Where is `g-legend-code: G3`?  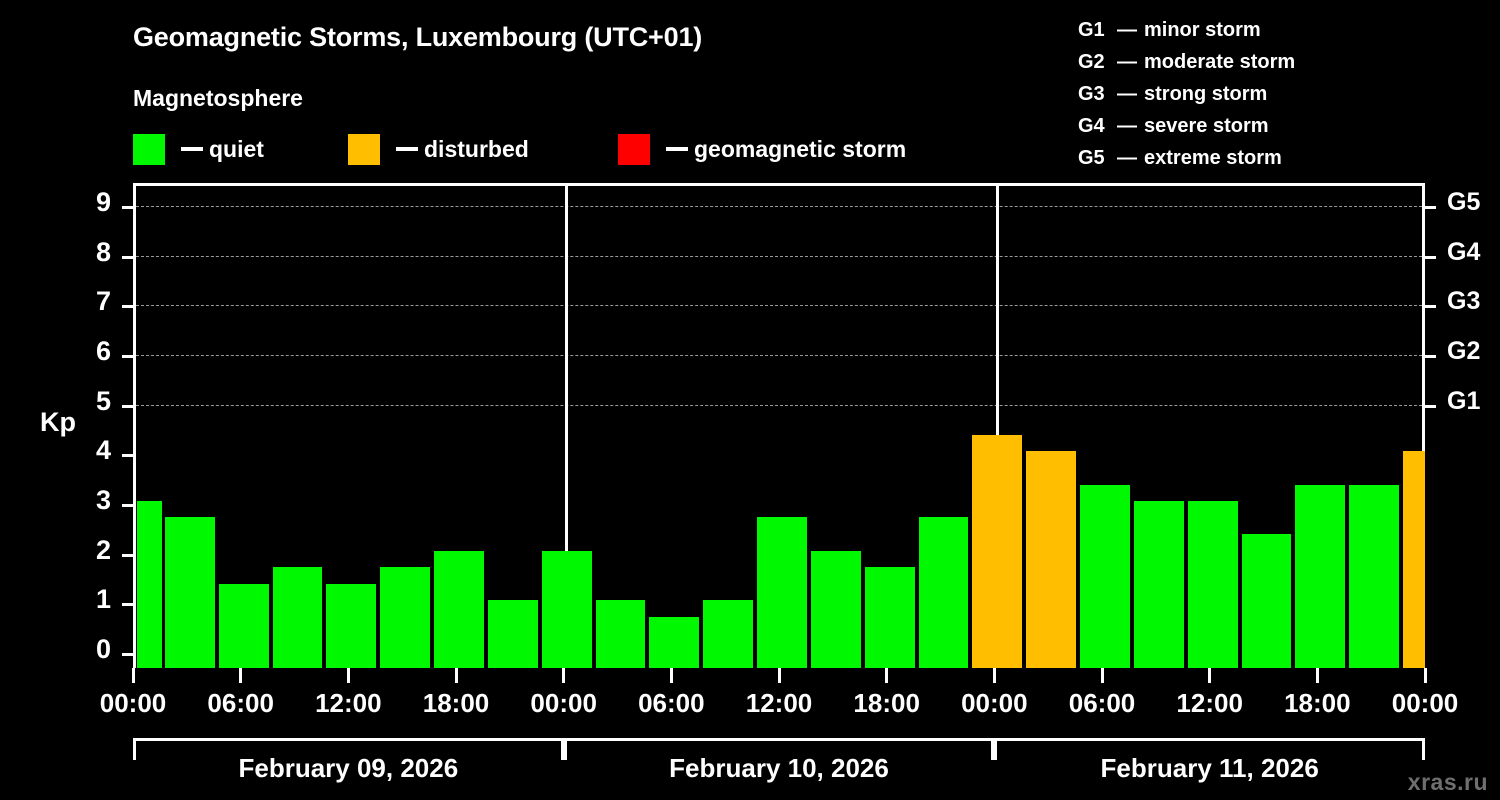
g-legend-code: G3 is located at coordinates (1091, 94).